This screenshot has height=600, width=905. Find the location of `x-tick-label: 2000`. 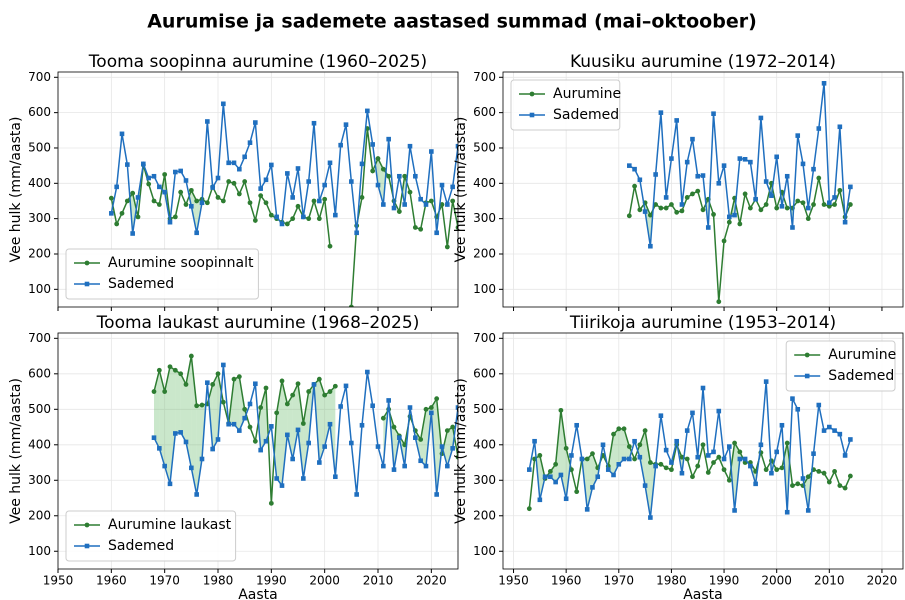

x-tick-label: 2000 is located at coordinates (776, 581).